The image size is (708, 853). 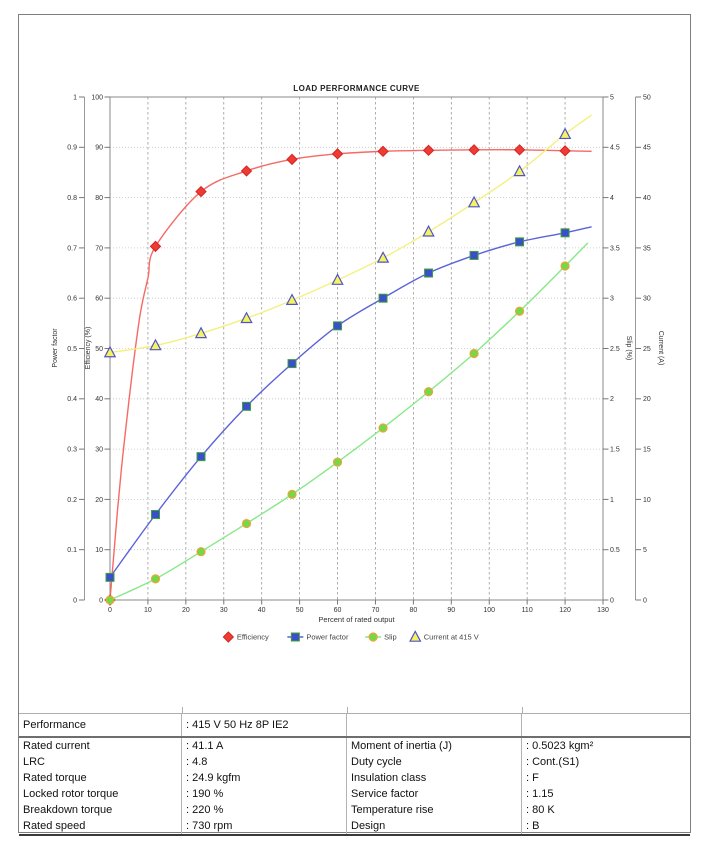 I want to click on axis-slip: 0 0.5 1 1.5 2 2.5 3 3.5 4 4.5 5, so click(x=611, y=349).